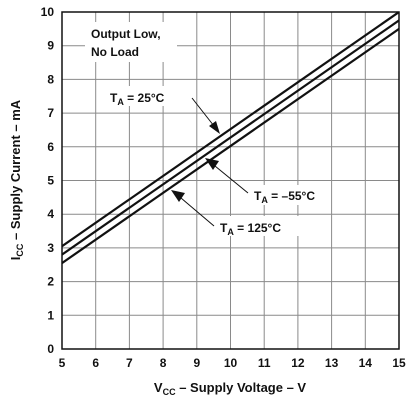  I want to click on leader-25c, so click(203, 112).